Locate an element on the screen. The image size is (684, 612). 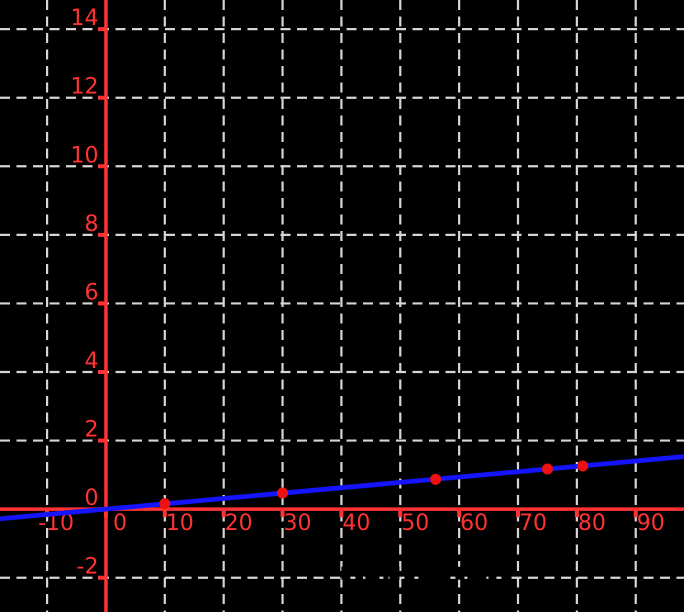
x-tick-label-20: 20 is located at coordinates (239, 523).